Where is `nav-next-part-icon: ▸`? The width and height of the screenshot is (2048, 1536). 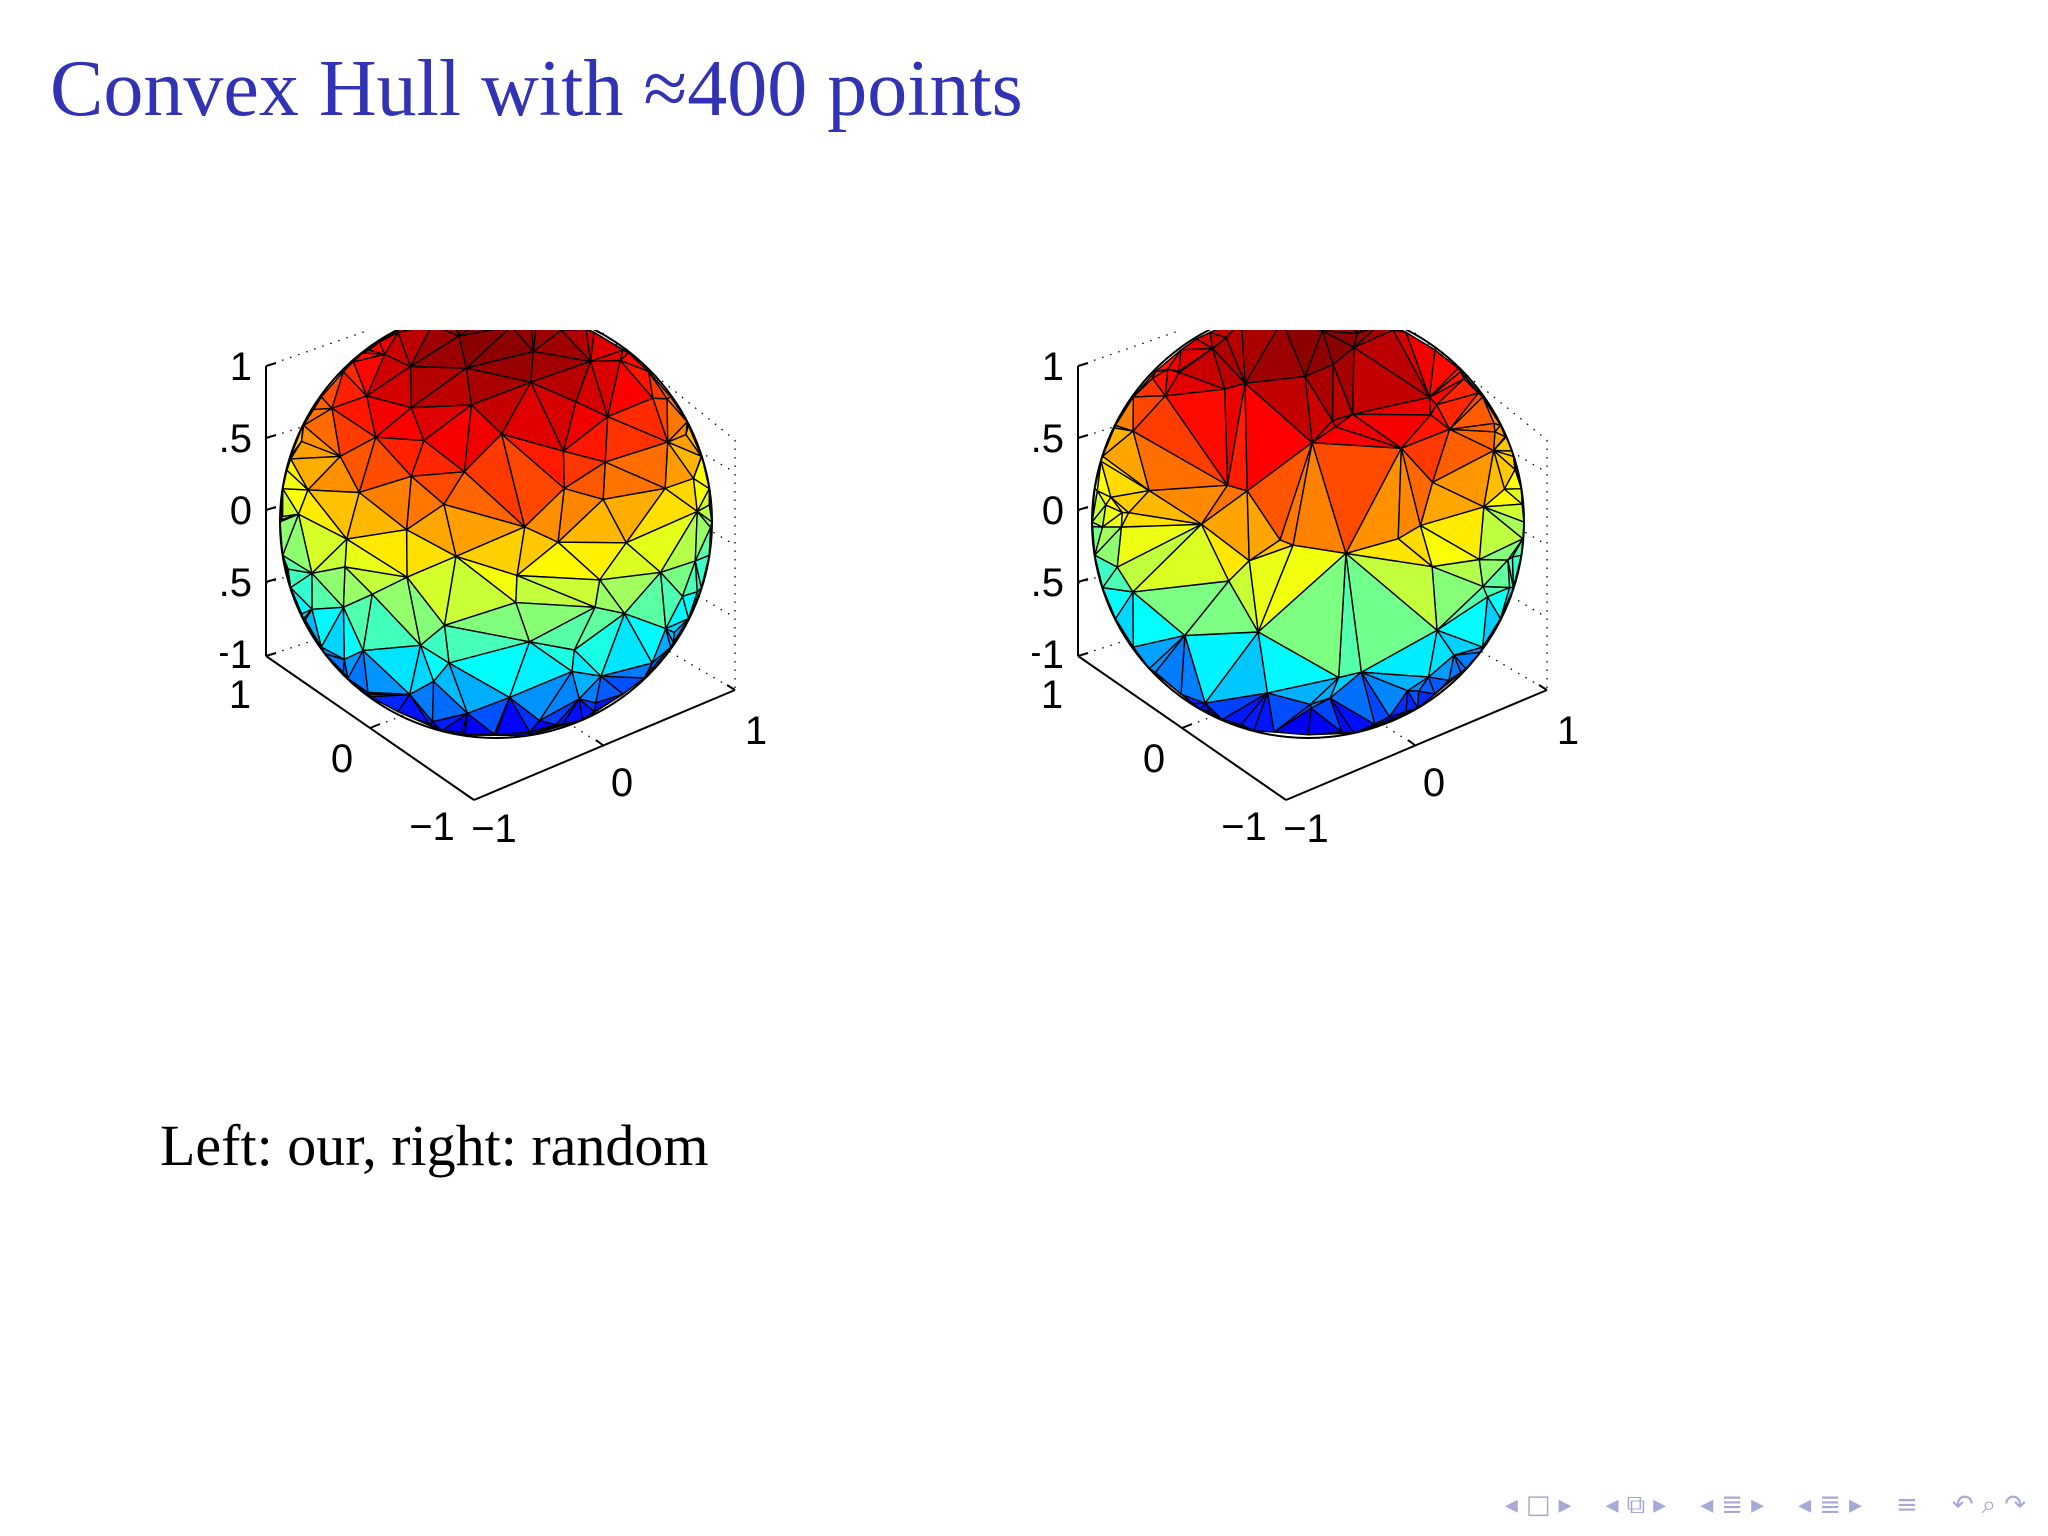
nav-next-part-icon: ▸ is located at coordinates (1855, 1505).